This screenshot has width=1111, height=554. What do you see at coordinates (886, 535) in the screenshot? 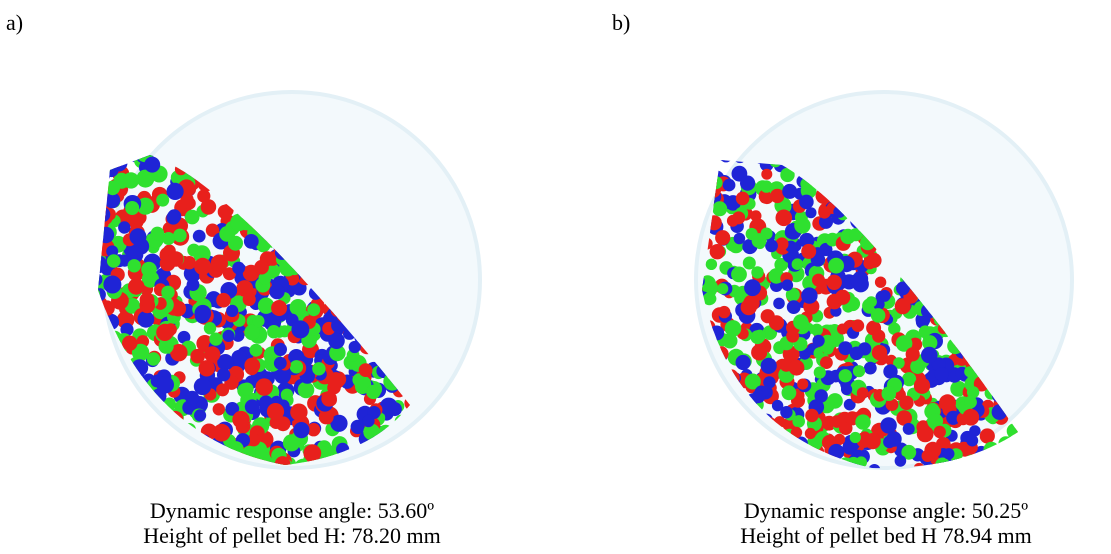
I see `bed-height-text: Height of pellet bed H 78.94 mm` at bounding box center [886, 535].